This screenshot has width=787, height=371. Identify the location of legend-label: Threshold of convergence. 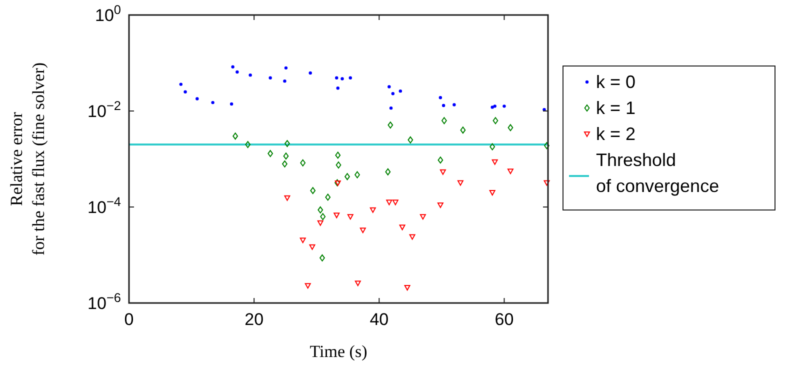
(658, 173).